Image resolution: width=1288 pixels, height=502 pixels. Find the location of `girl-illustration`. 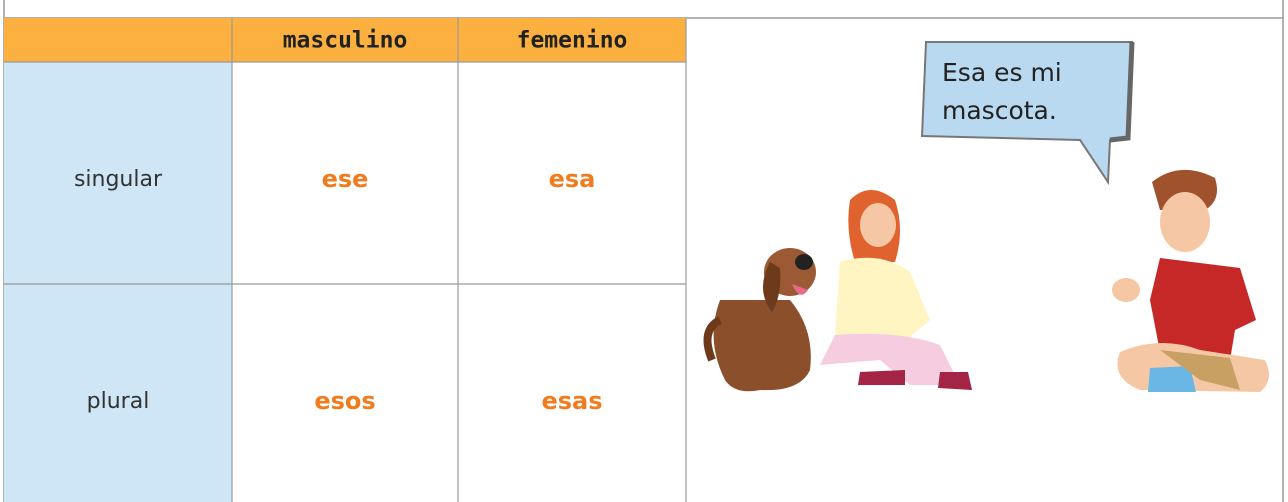

girl-illustration is located at coordinates (896, 290).